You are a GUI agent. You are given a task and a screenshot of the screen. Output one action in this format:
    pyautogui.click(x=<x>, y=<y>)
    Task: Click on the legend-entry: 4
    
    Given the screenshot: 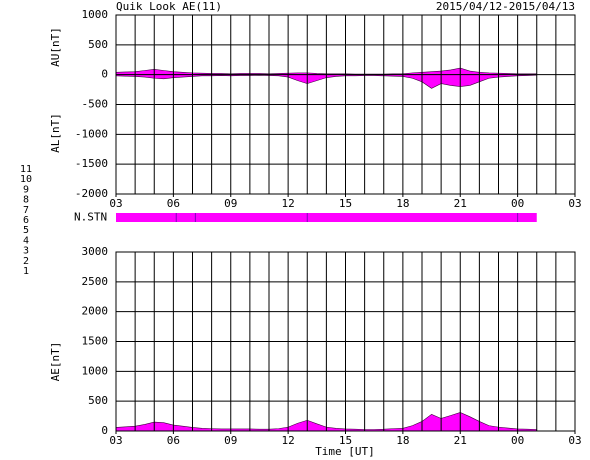 What is the action you would take?
    pyautogui.click(x=26, y=240)
    